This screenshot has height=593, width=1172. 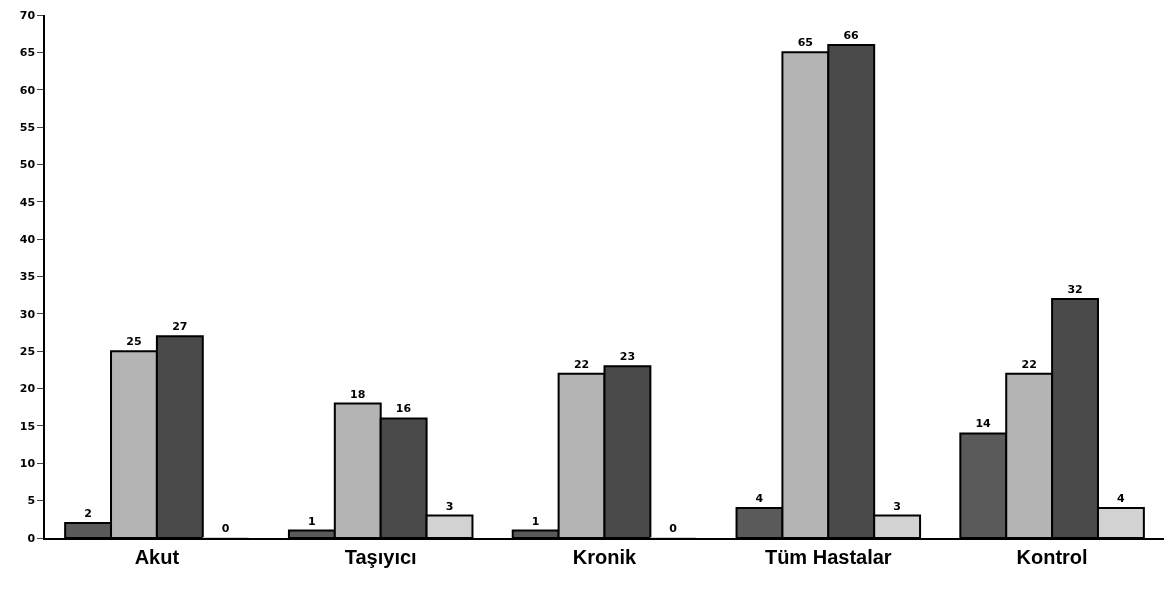 I want to click on x-tick-label: Kronik, so click(x=605, y=556).